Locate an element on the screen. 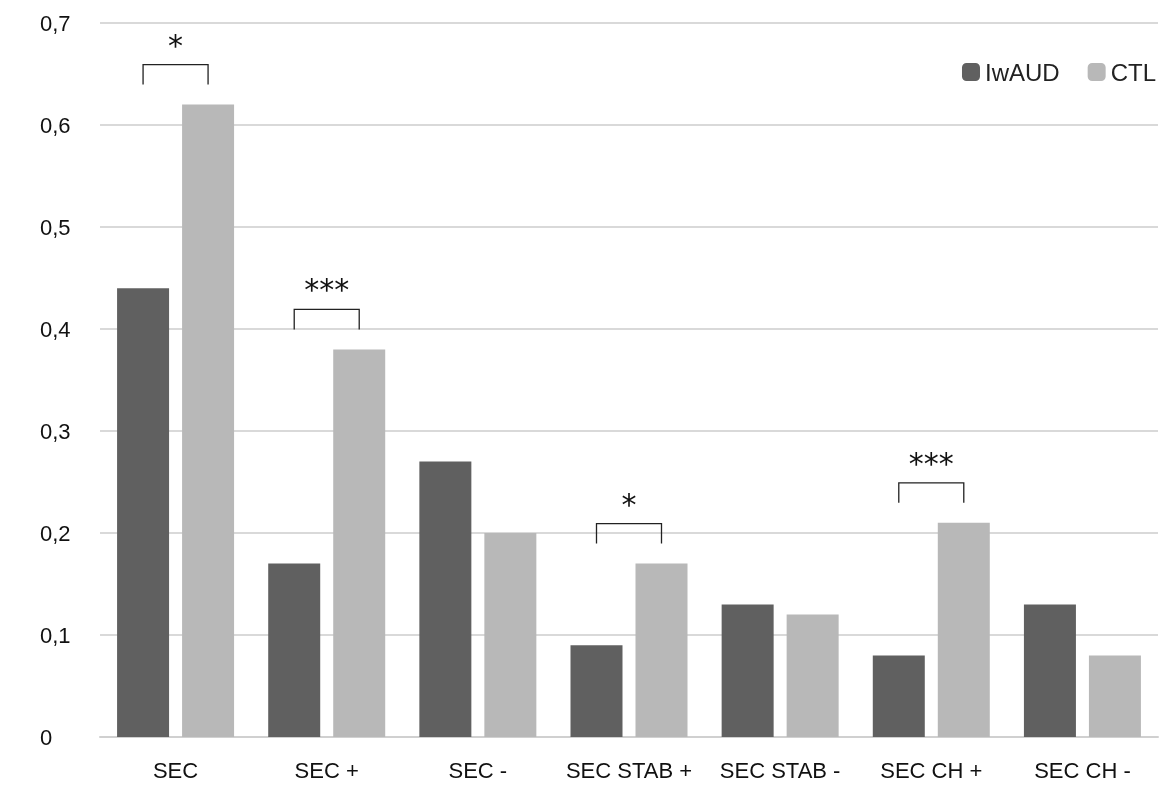 Image resolution: width=1166 pixels, height=791 pixels. y-tick-label: 0,2 is located at coordinates (55, 533).